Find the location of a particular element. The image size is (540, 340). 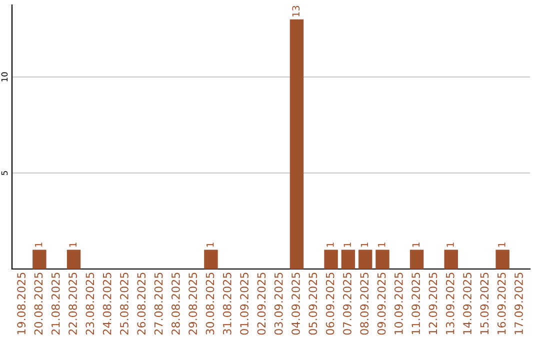

x-tick-label: 03.09.2025 is located at coordinates (278, 303).